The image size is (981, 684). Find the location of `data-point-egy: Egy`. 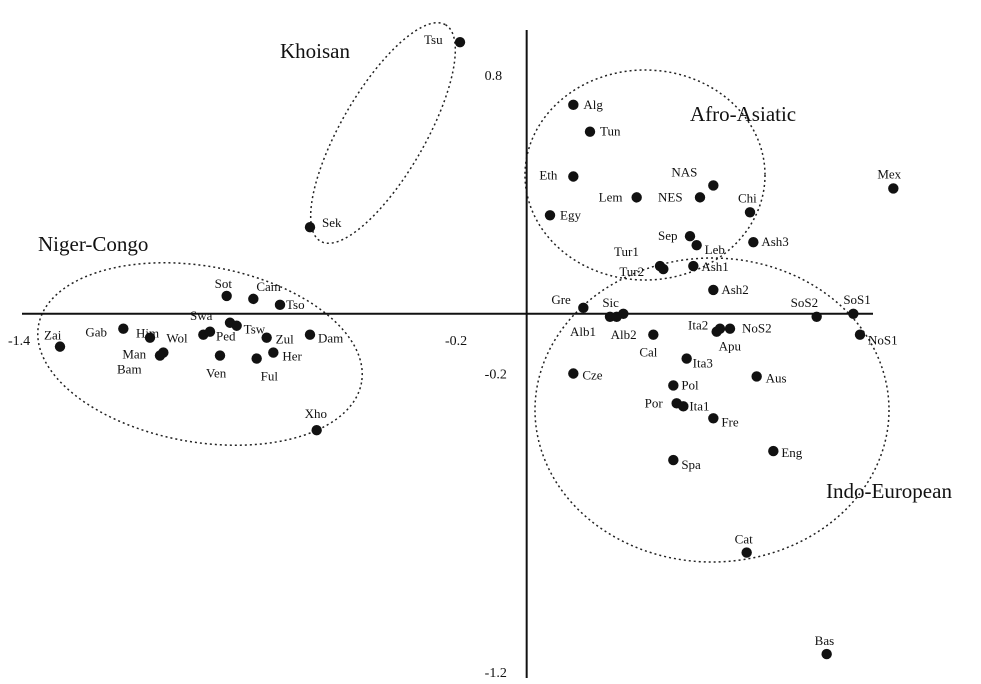

data-point-egy: Egy is located at coordinates (562, 214).